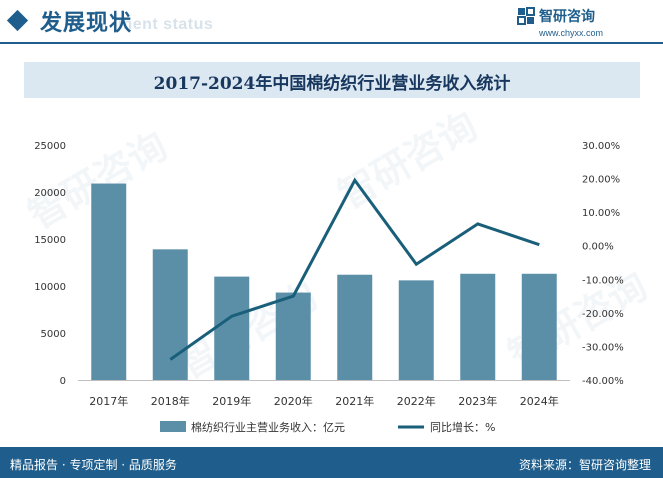 The image size is (663, 478). I want to click on y-left-tick-label: 5000, so click(53, 334).